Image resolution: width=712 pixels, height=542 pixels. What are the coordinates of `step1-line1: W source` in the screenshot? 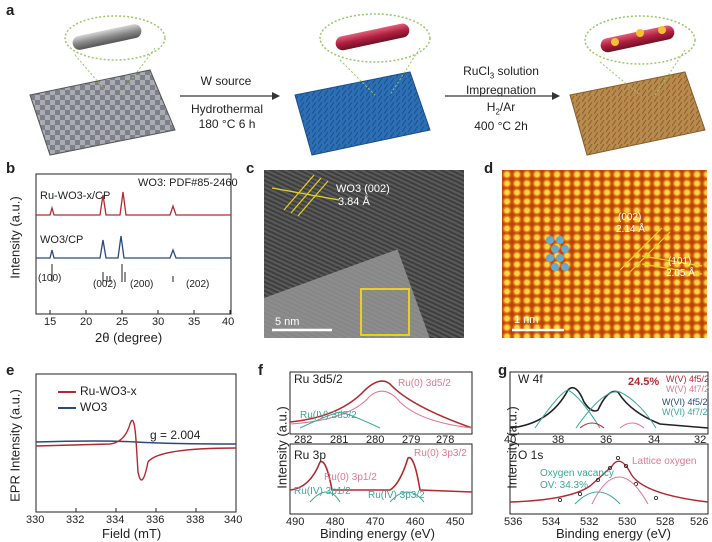 It's located at (226, 81).